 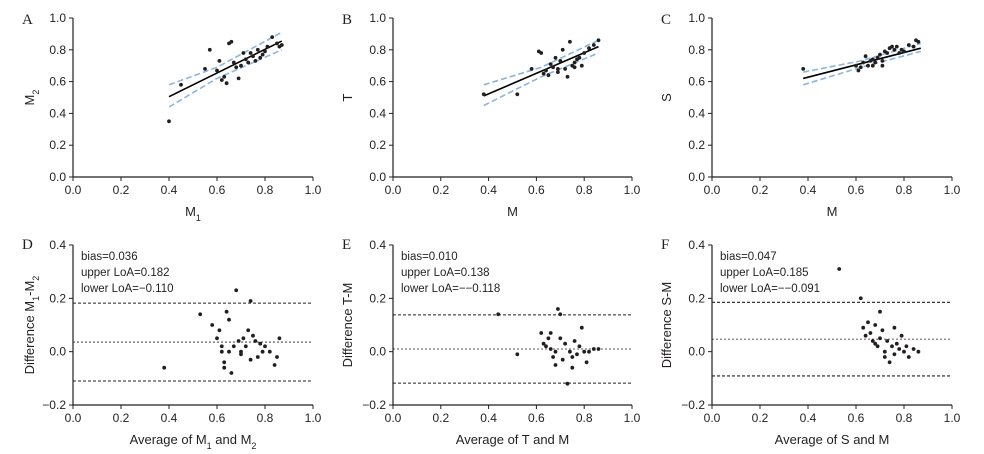 What do you see at coordinates (198, 218) in the screenshot?
I see `xlabel-sub: 1` at bounding box center [198, 218].